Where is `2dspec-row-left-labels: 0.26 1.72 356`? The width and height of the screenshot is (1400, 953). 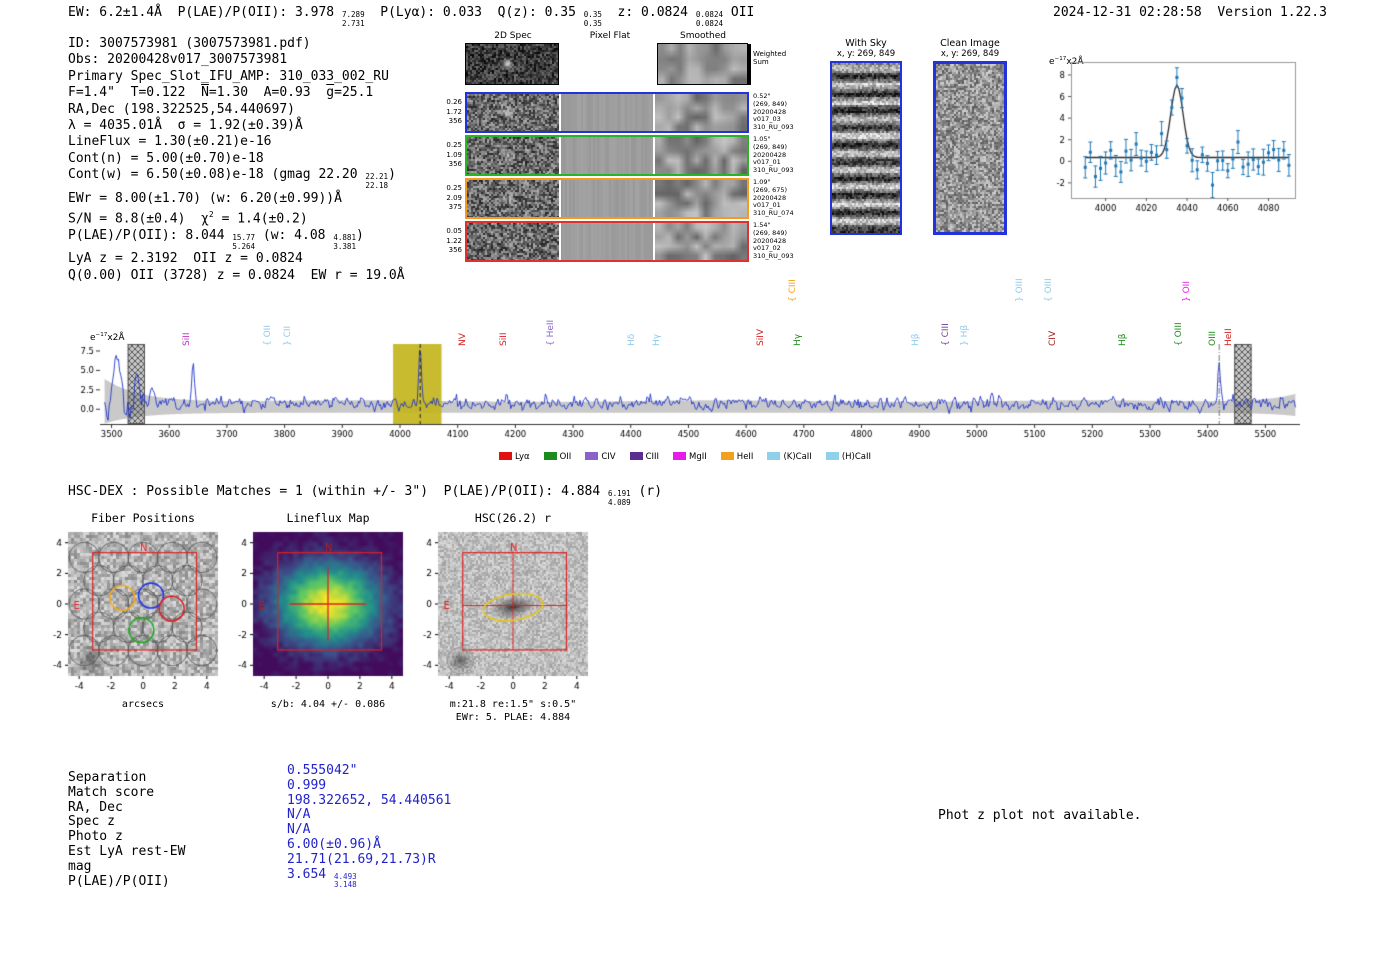 2dspec-row-left-labels: 0.26 1.72 356 is located at coordinates (454, 111).